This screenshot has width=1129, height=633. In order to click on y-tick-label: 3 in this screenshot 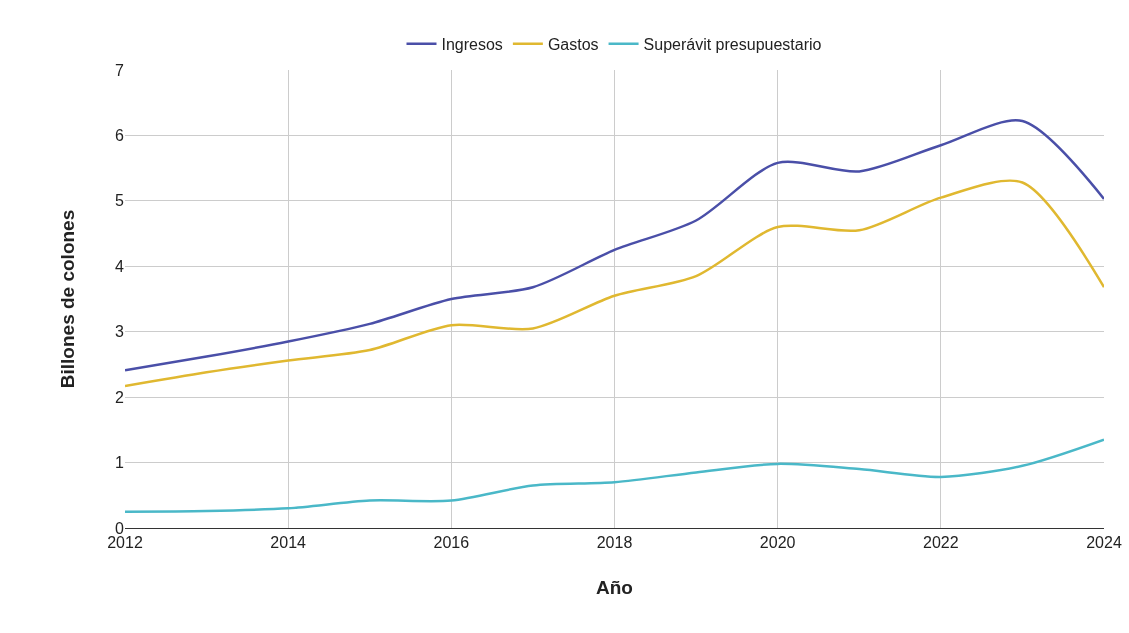, I will do `click(120, 332)`.